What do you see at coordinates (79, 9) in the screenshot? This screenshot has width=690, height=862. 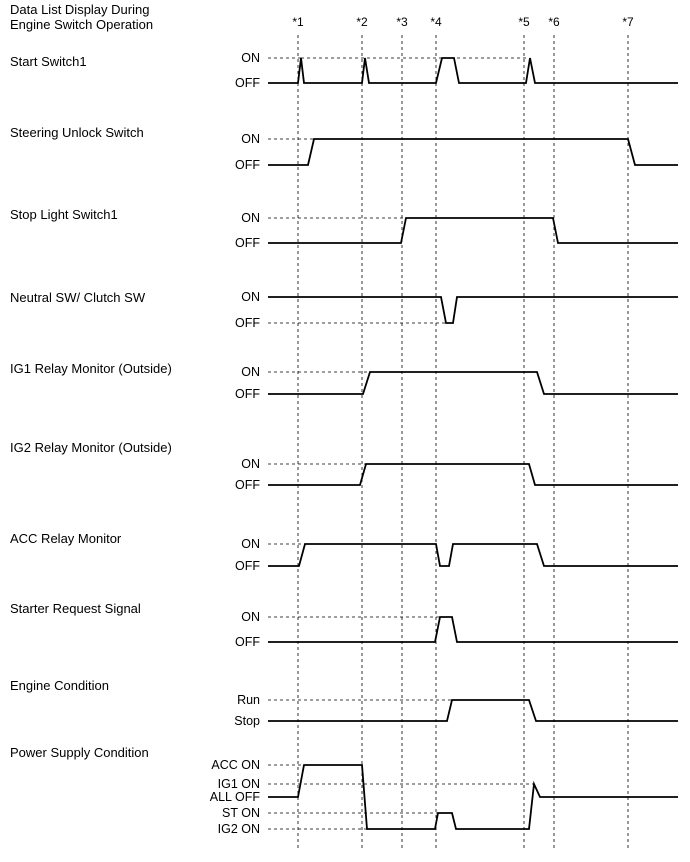 I see `title-line-1: Data List Display During` at bounding box center [79, 9].